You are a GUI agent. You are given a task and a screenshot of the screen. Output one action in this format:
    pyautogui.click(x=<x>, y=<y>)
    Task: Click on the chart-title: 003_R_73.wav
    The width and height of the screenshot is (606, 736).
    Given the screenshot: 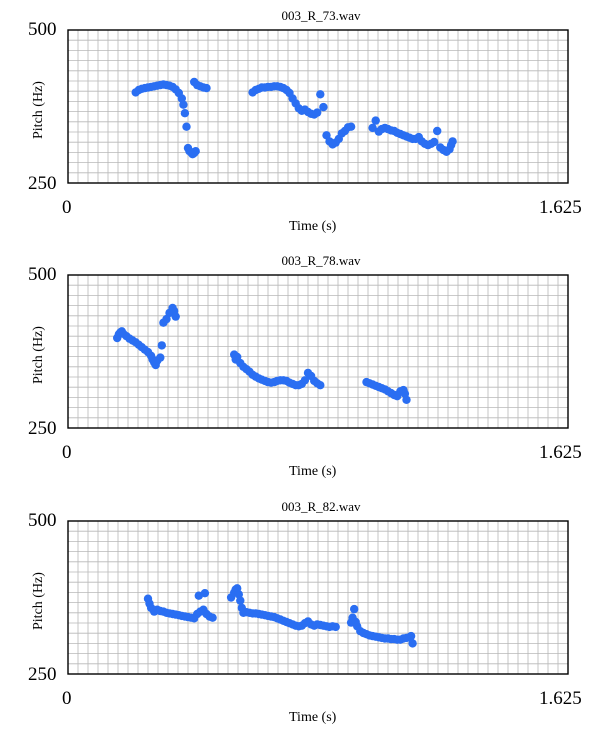 What is the action you would take?
    pyautogui.click(x=321, y=15)
    